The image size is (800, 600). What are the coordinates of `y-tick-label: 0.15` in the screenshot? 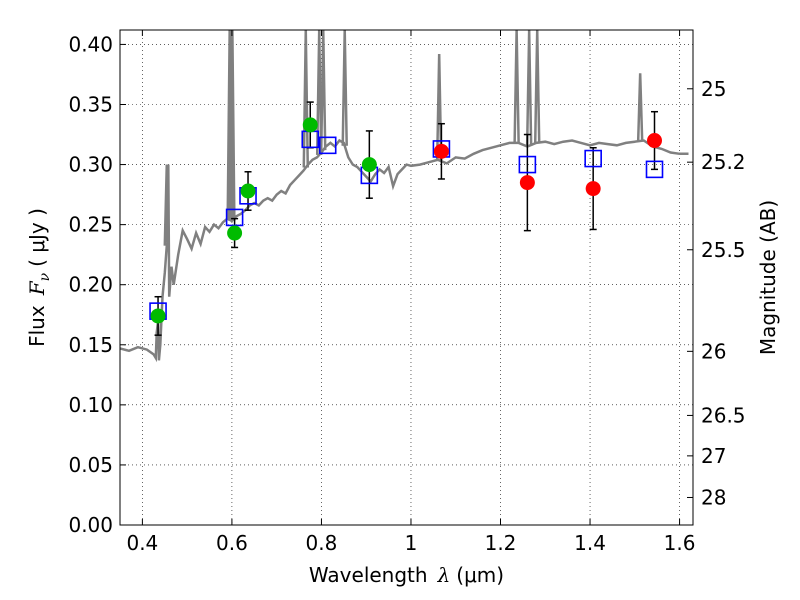 It's located at (90, 345).